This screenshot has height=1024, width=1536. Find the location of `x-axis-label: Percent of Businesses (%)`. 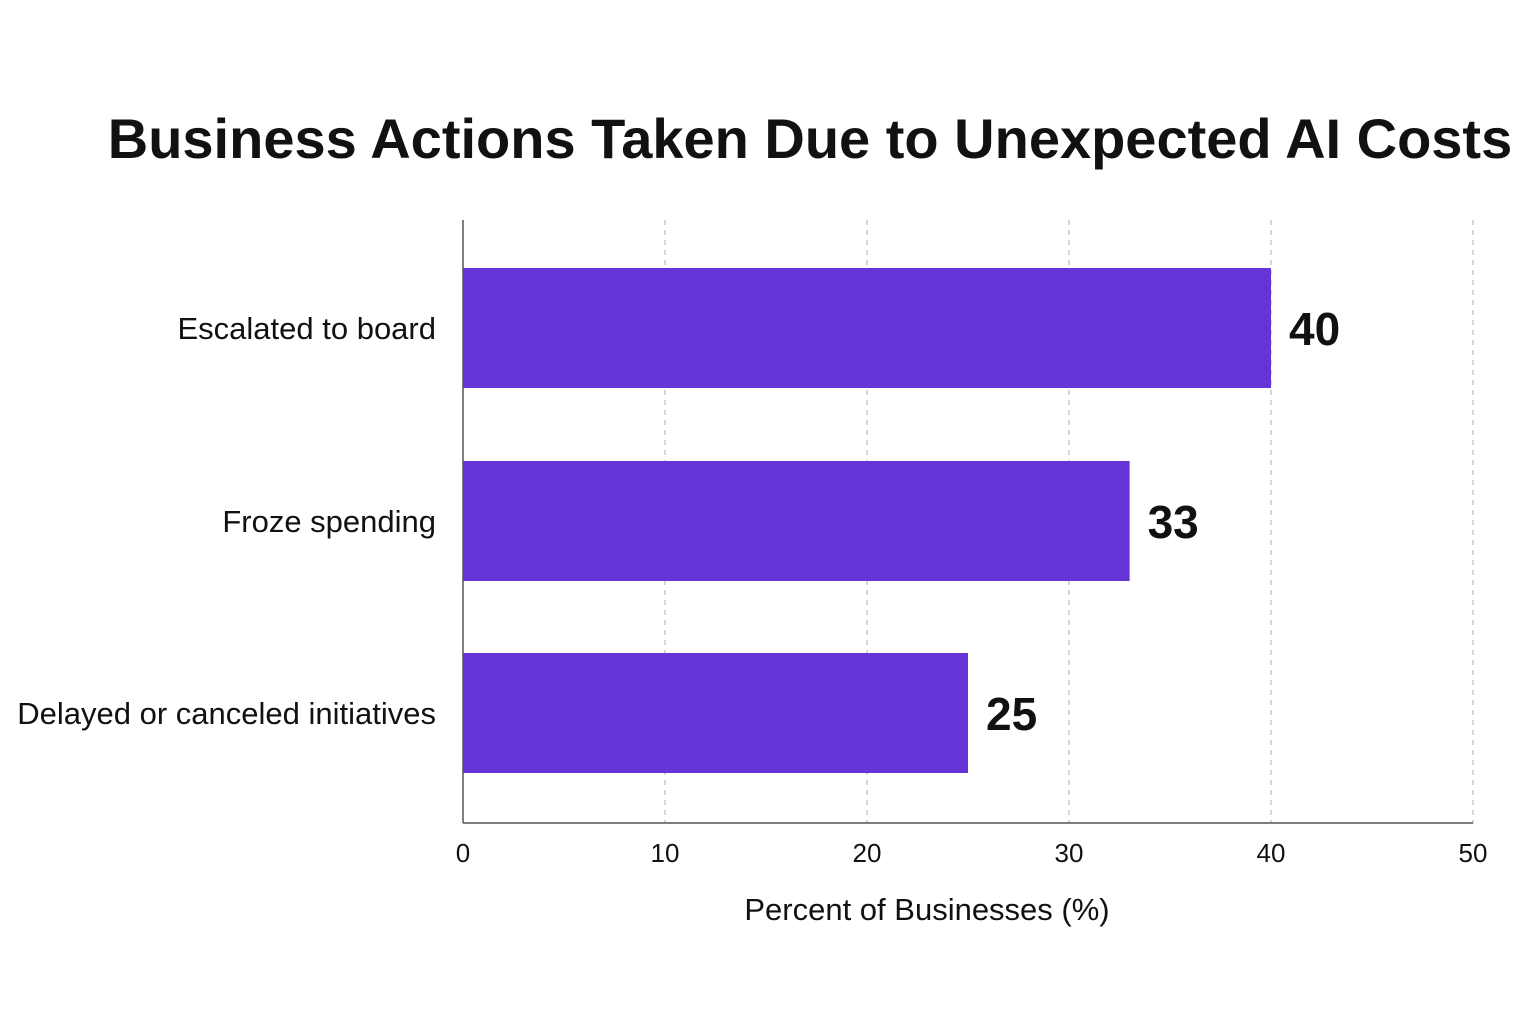

x-axis-label: Percent of Businesses (%) is located at coordinates (926, 909).